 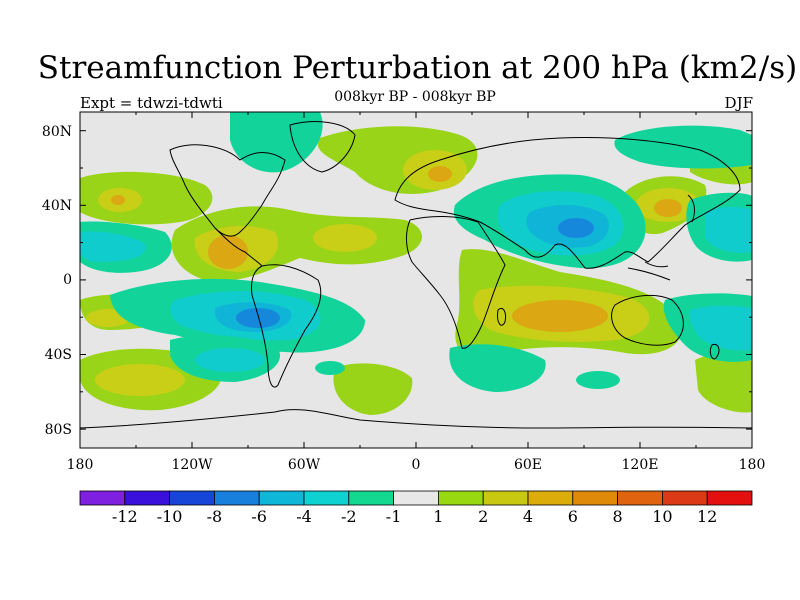 What do you see at coordinates (728, 229) in the screenshot?
I see `anomaly-west-pacific-tropics-inner` at bounding box center [728, 229].